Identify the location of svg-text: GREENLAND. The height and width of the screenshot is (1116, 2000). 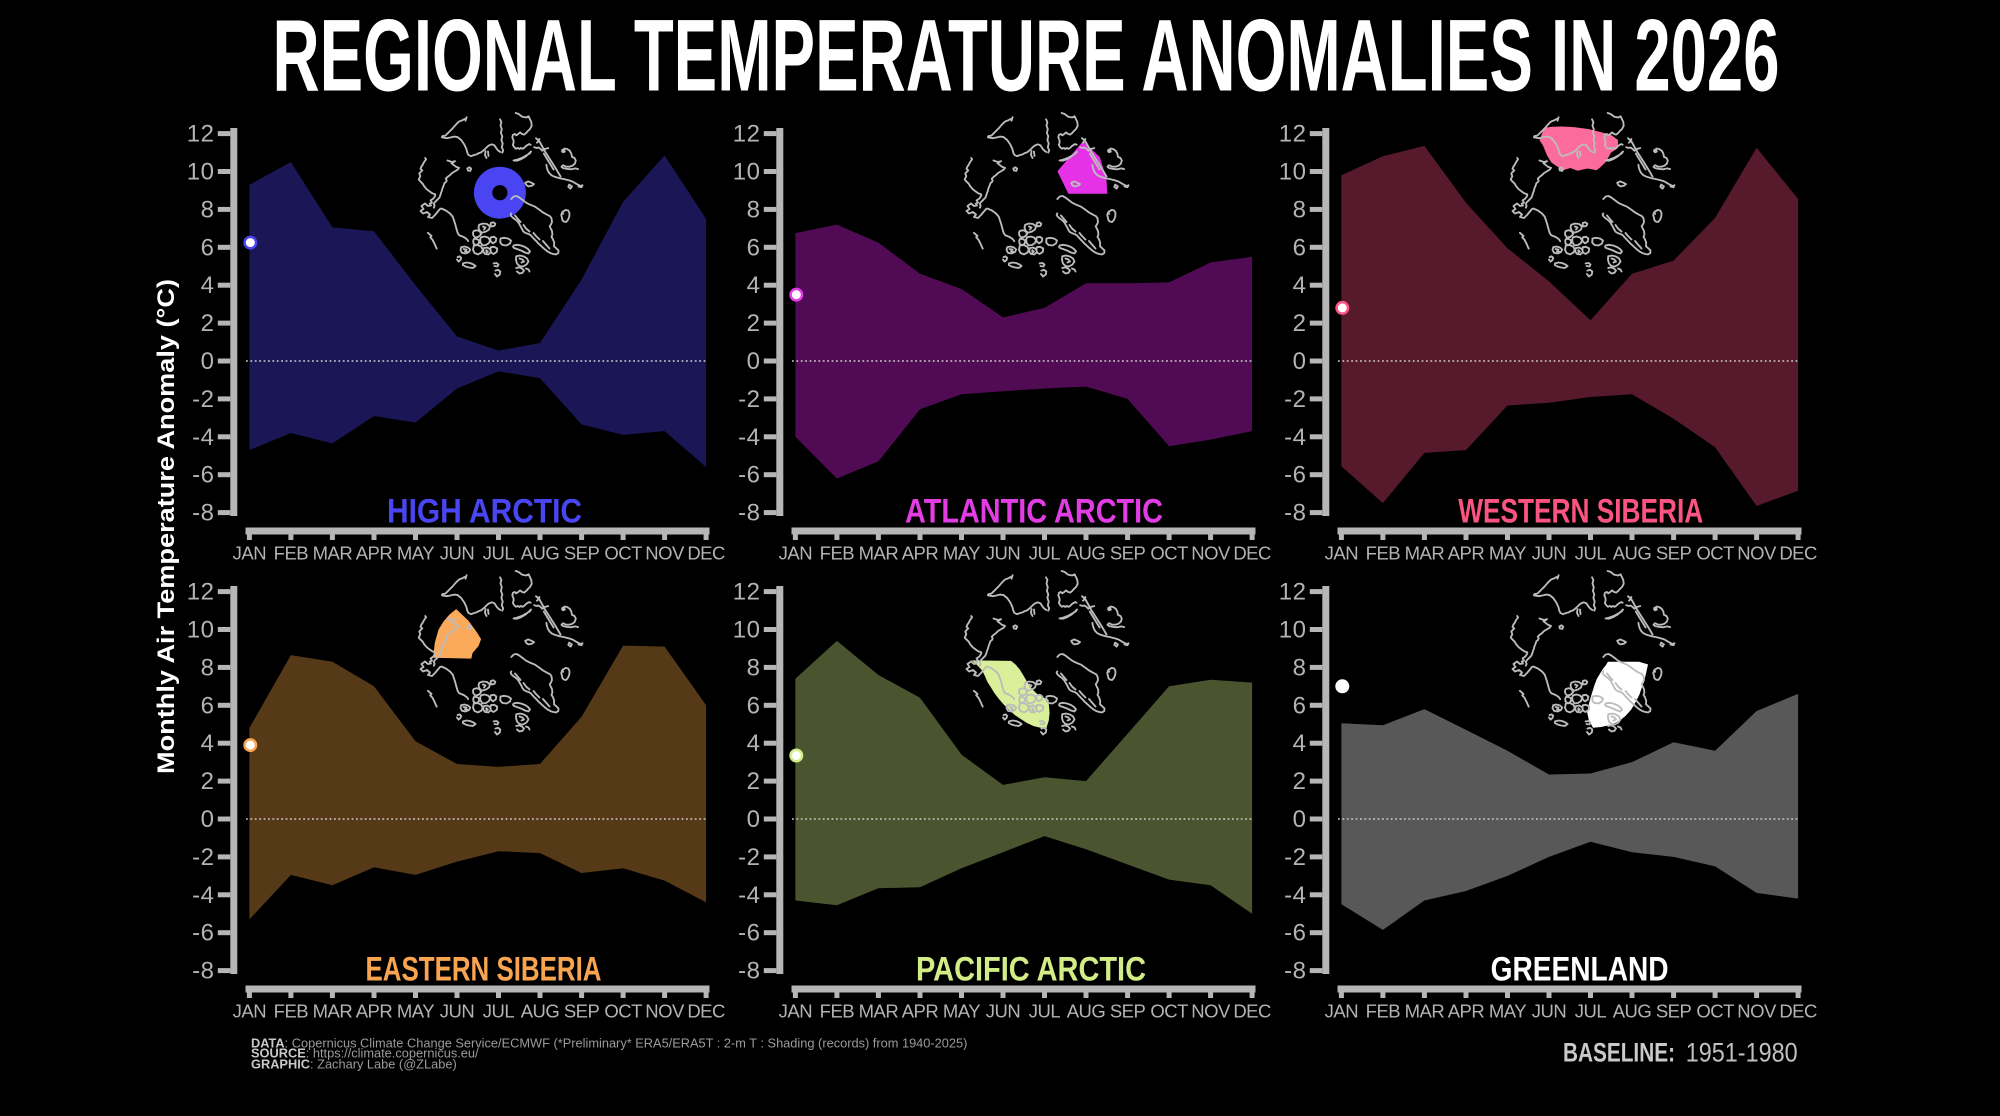
(1580, 969).